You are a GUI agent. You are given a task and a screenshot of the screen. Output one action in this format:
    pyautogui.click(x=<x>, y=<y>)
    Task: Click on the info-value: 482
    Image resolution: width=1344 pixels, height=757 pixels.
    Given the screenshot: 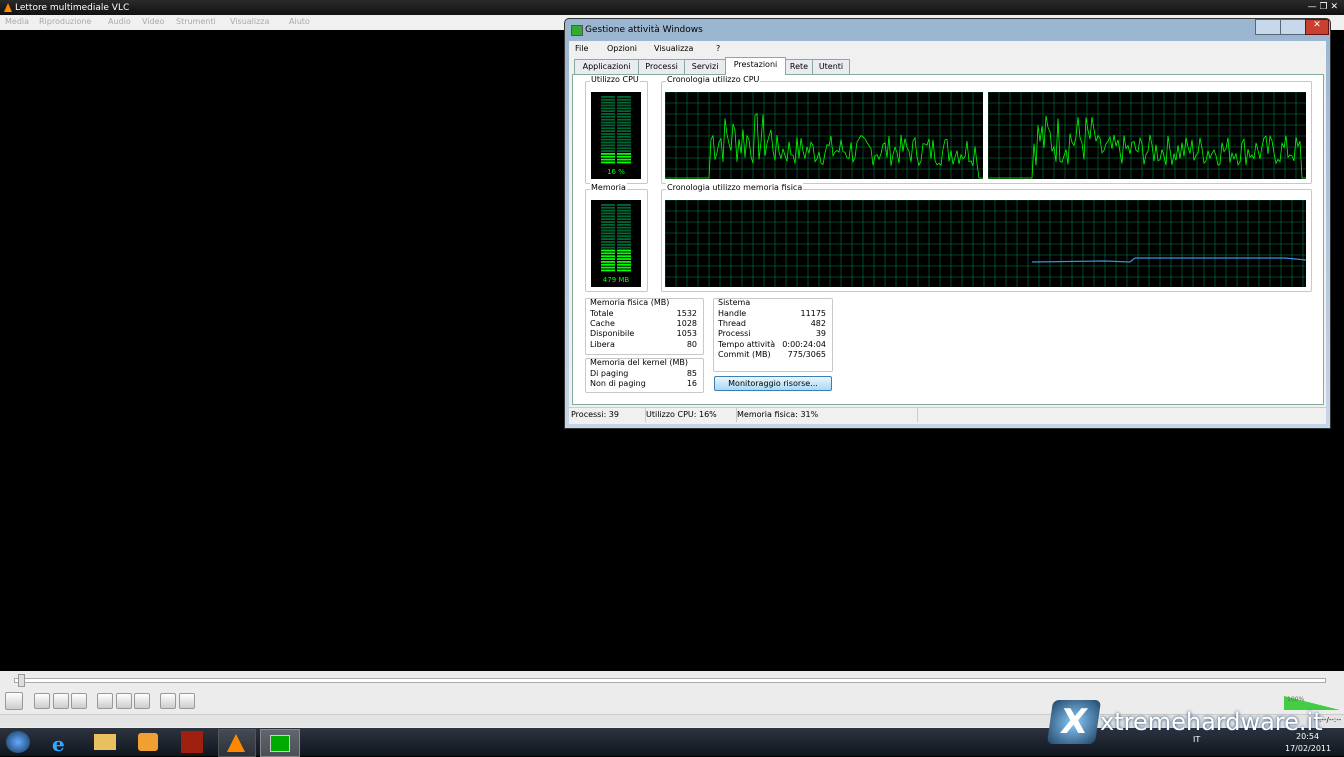 What is the action you would take?
    pyautogui.click(x=818, y=324)
    